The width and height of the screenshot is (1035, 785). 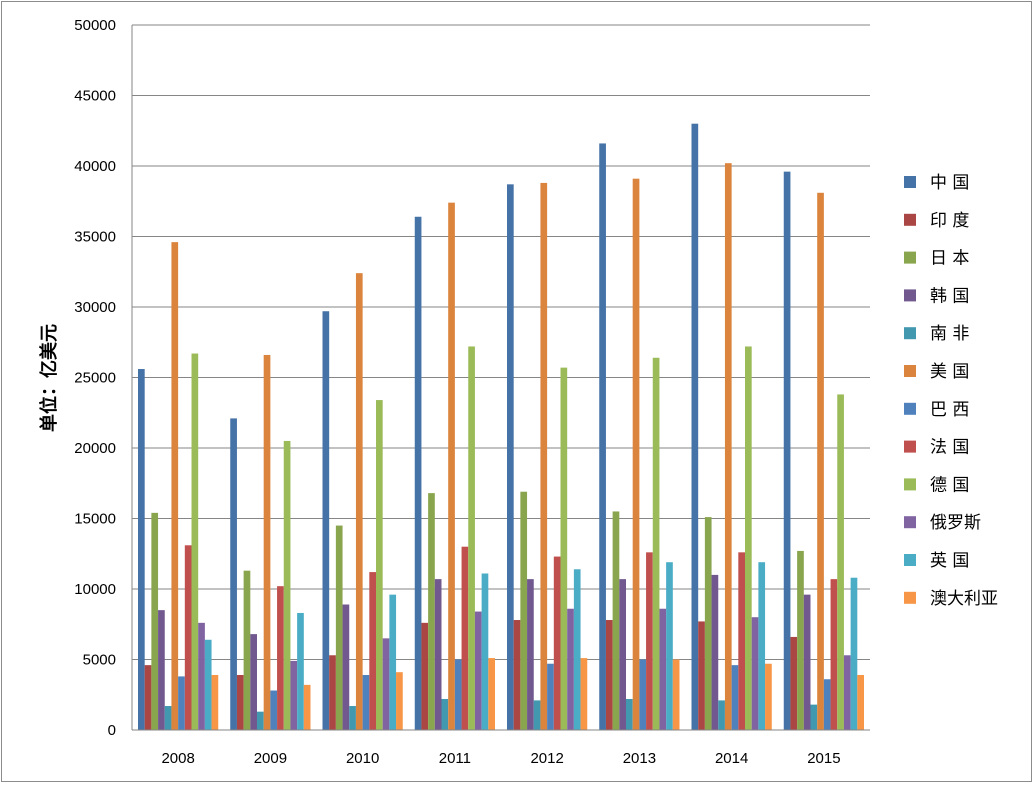 I want to click on x-tick-label: 2009, so click(x=270, y=758).